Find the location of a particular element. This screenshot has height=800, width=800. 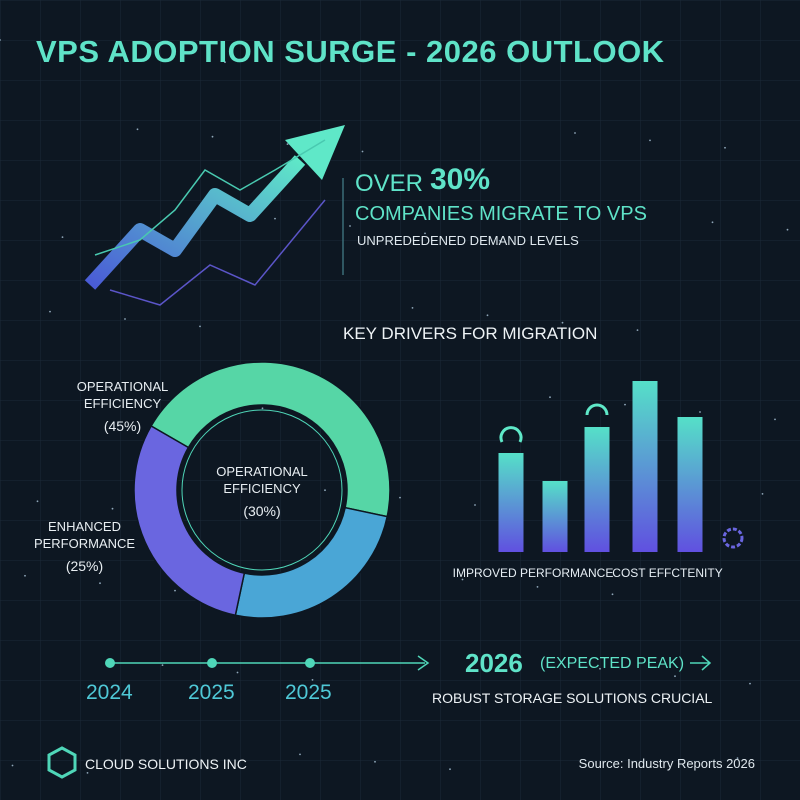

timeline-year: 2024 is located at coordinates (109, 692).